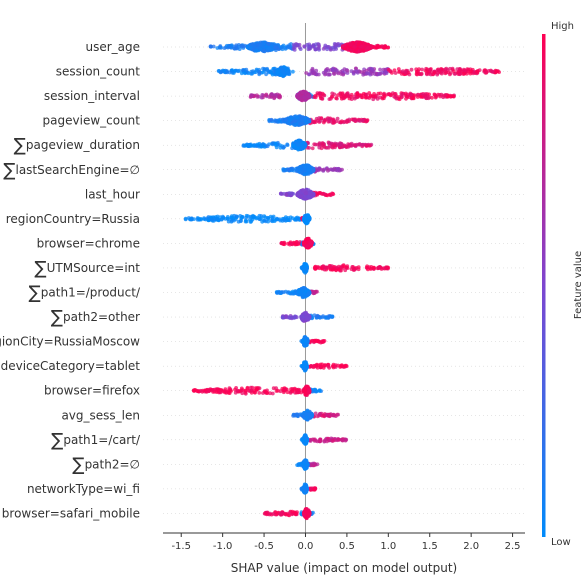 The width and height of the screenshot is (587, 578). Describe the element at coordinates (346, 542) in the screenshot. I see `x-ticks: -1.5 -1.0 -0.5 0.0 0.5 1.0 1.5 2.0 2.5` at that location.